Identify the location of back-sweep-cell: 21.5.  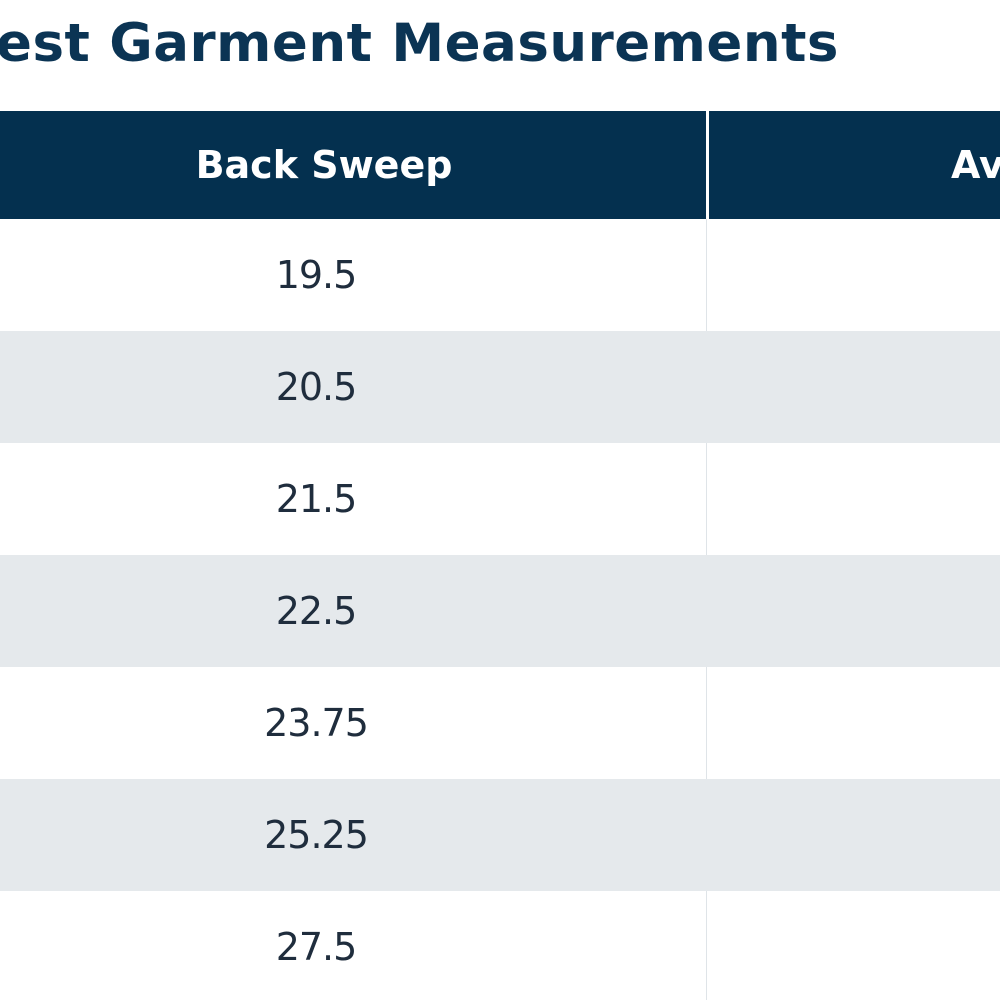
(316, 499).